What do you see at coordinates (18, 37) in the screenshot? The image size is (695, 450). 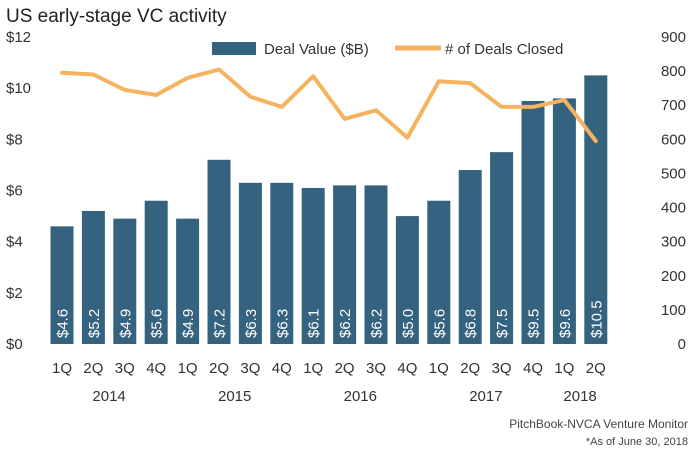 I see `left-axis-tick: $12` at bounding box center [18, 37].